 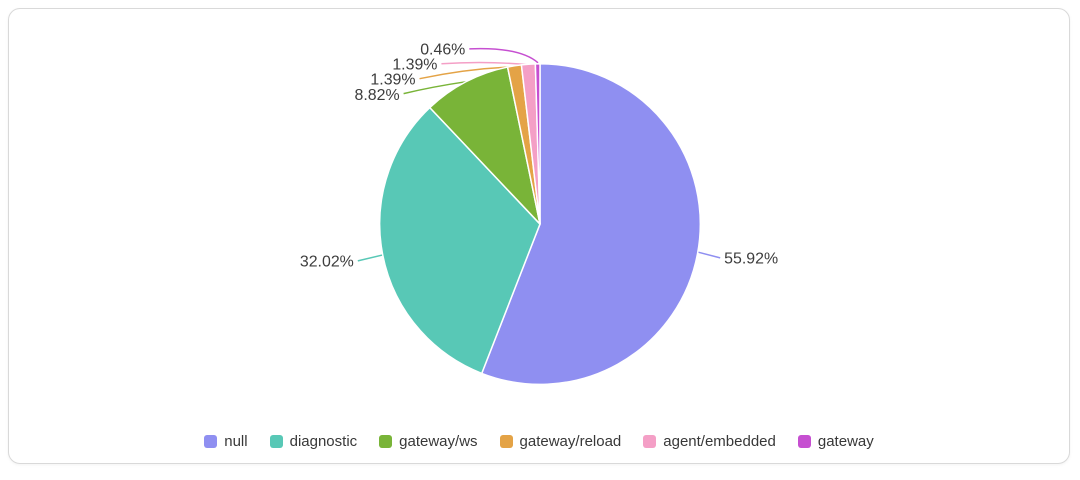 I want to click on legend-item-gateway-ws: gateway/ws, so click(x=428, y=441).